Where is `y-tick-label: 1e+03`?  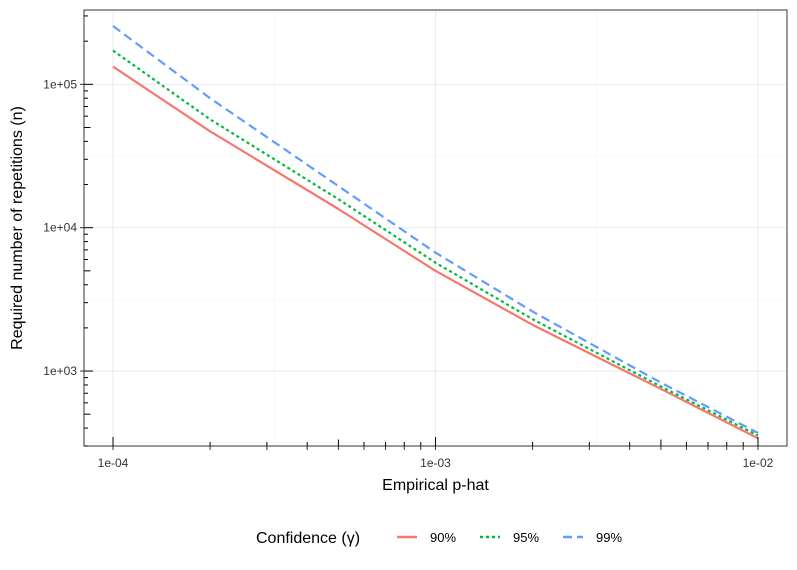 y-tick-label: 1e+03 is located at coordinates (60, 371).